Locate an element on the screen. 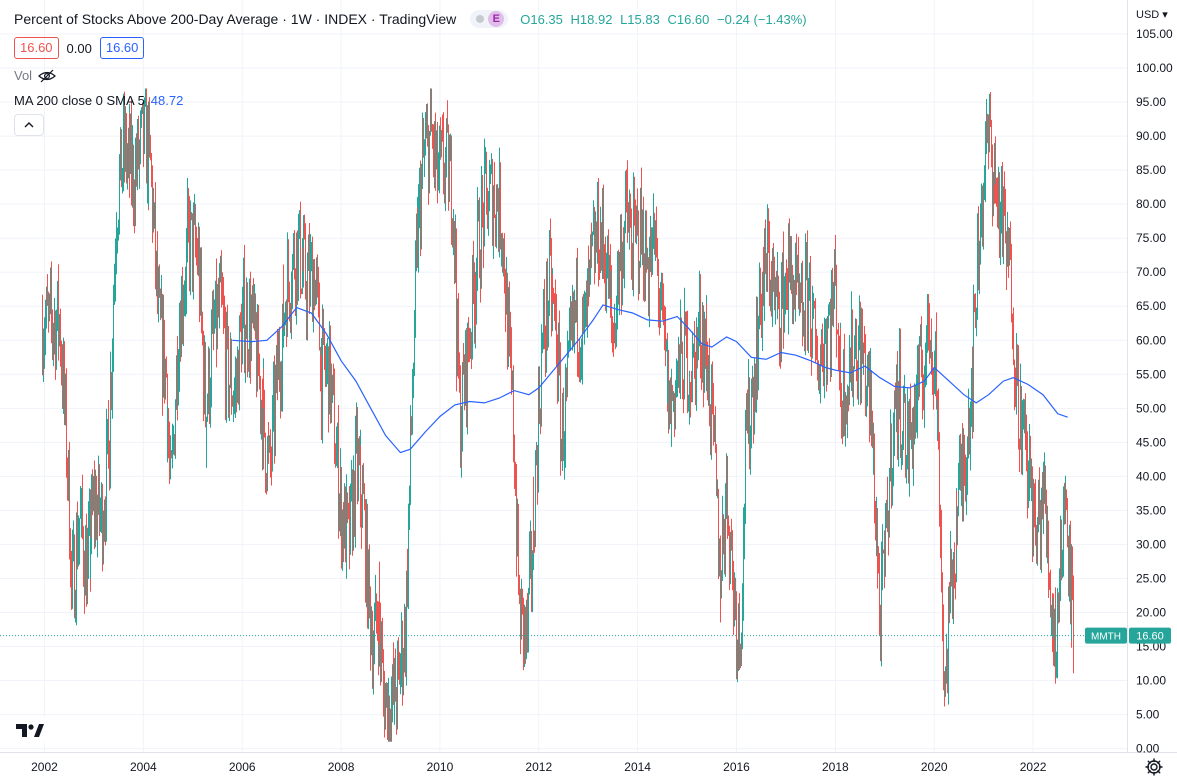  sell-price-box: 16.60 is located at coordinates (36, 48).